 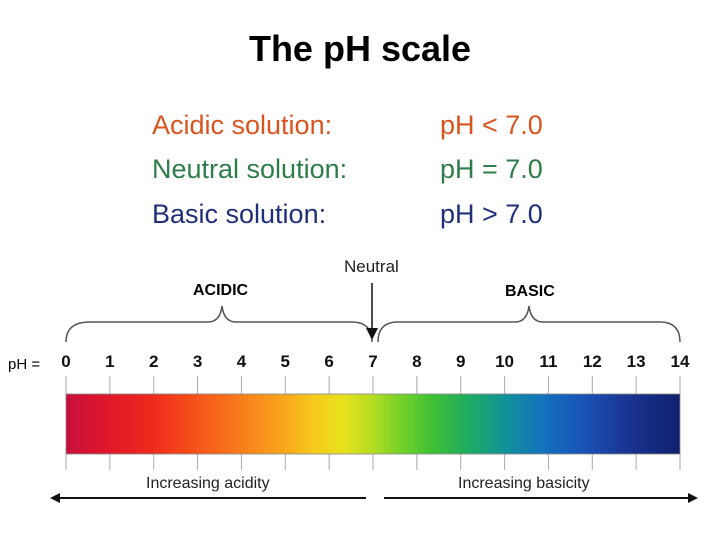 What do you see at coordinates (250, 169) in the screenshot?
I see `neutral-definition-label: Neutral solution:` at bounding box center [250, 169].